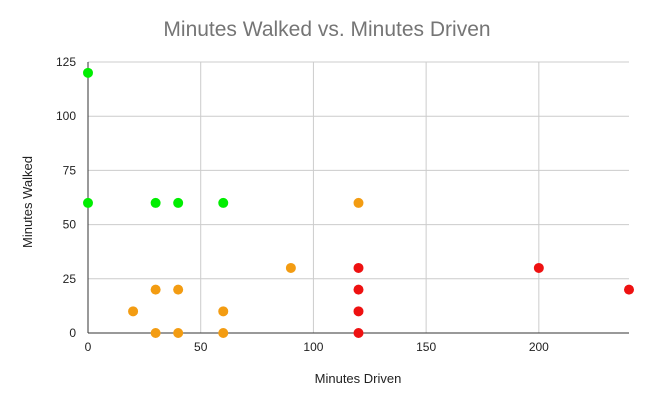  What do you see at coordinates (539, 347) in the screenshot?
I see `x-tick-label: 200` at bounding box center [539, 347].